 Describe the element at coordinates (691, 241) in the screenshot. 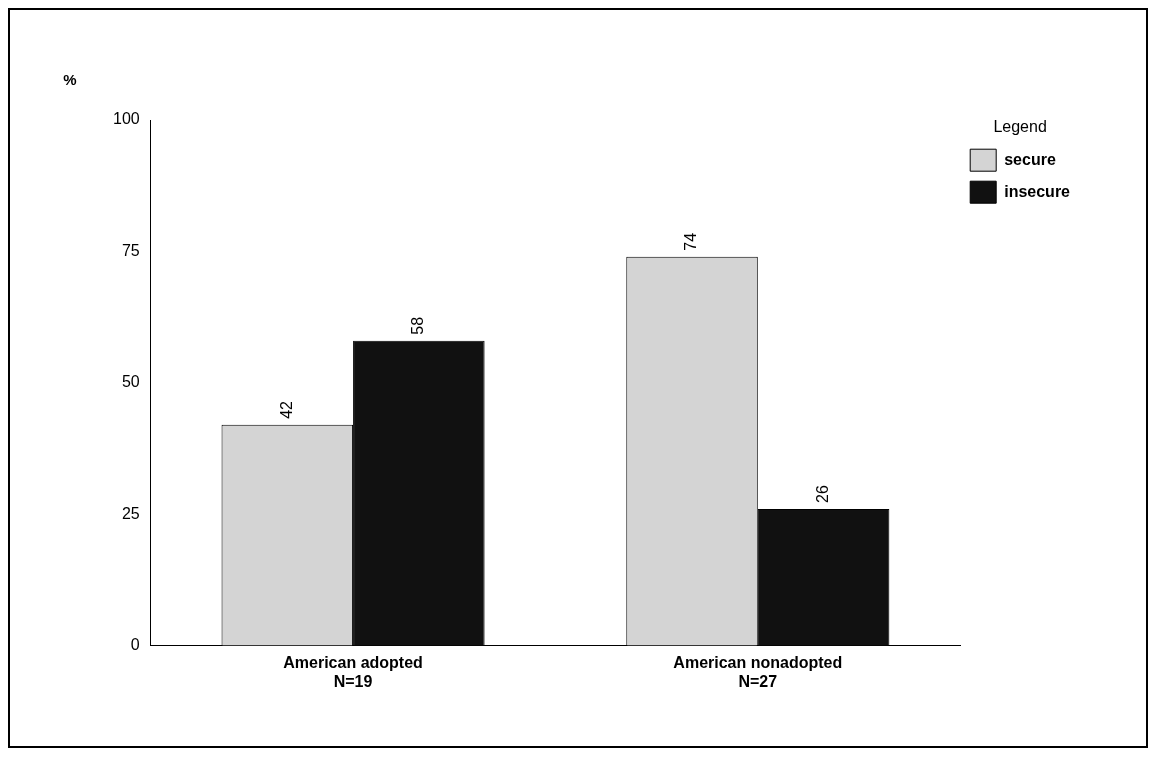

I see `data-label: 74` at that location.